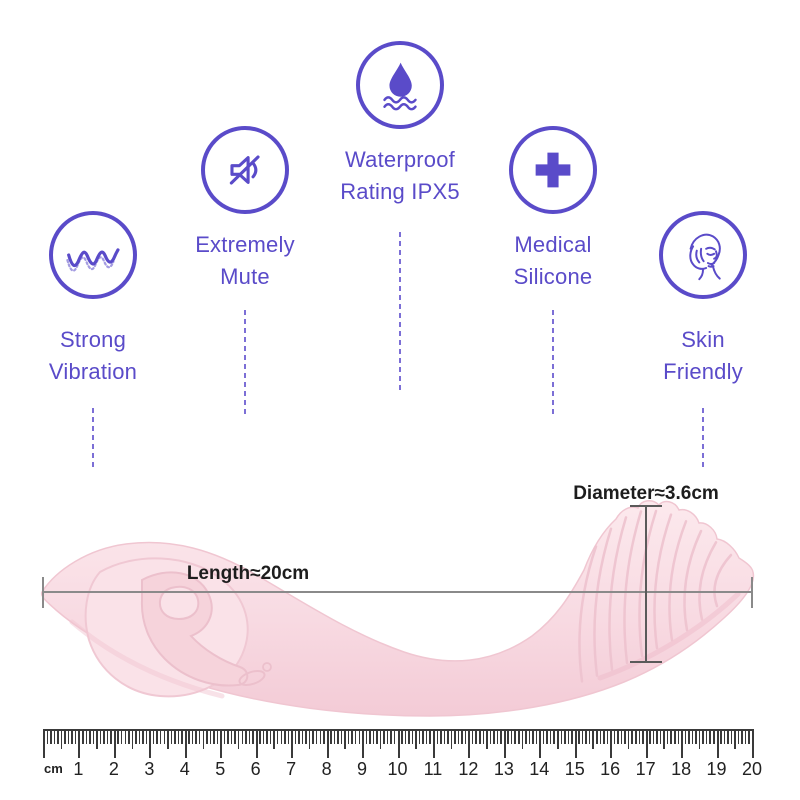 The height and width of the screenshot is (800, 800). What do you see at coordinates (610, 769) in the screenshot?
I see `ruler-number: 16` at bounding box center [610, 769].